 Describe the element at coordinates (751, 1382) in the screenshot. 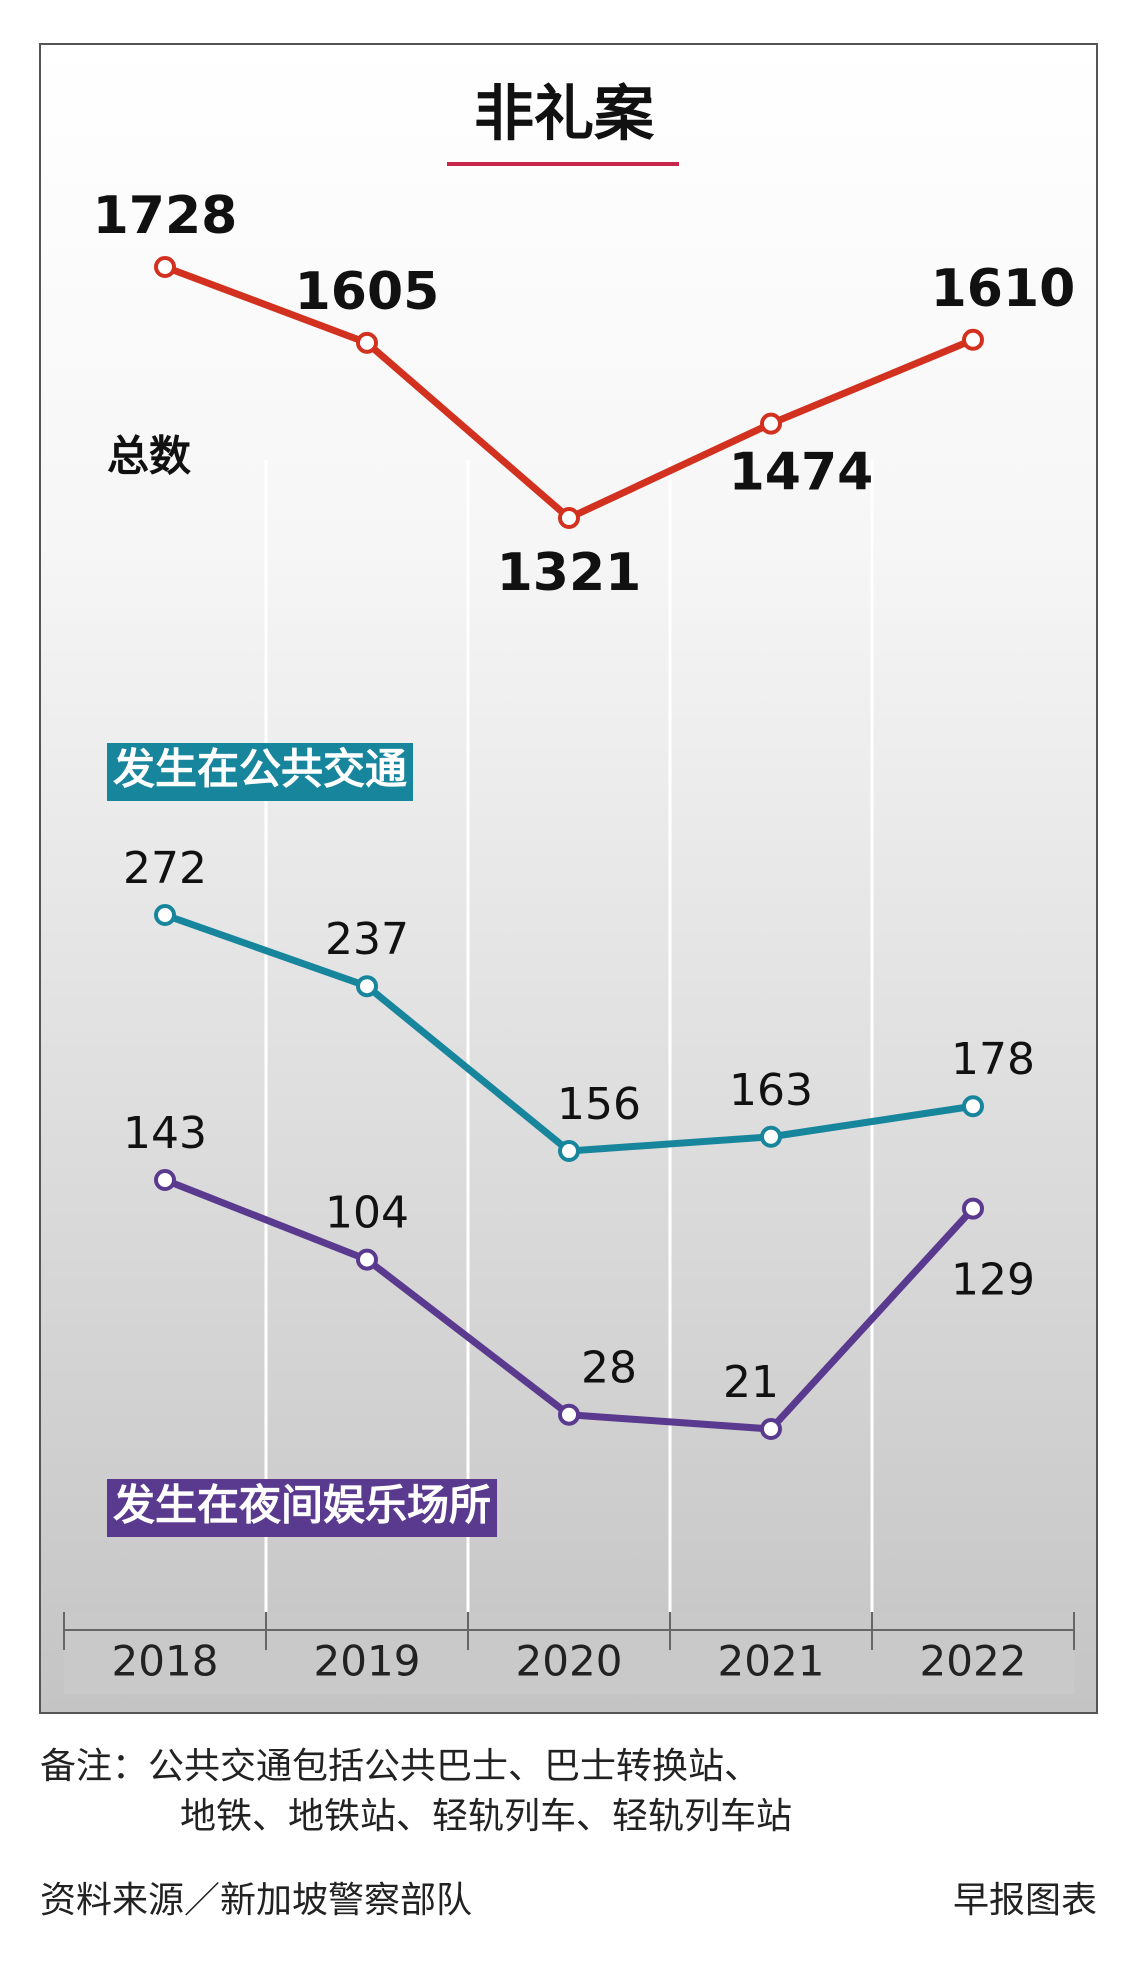

I see `data-label: 21` at that location.